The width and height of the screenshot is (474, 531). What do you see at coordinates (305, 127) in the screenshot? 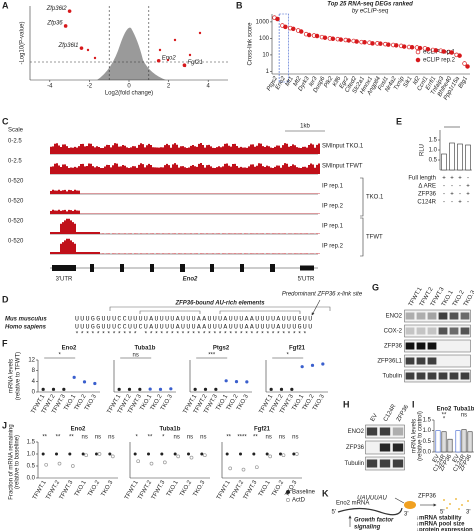
I see `scale-bar-label: 1kb` at bounding box center [305, 127].